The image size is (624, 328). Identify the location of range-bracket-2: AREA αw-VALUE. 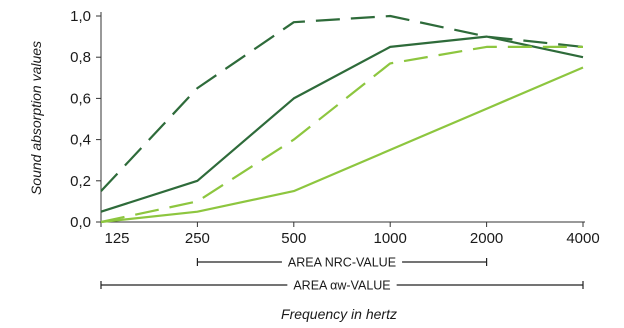
(342, 286).